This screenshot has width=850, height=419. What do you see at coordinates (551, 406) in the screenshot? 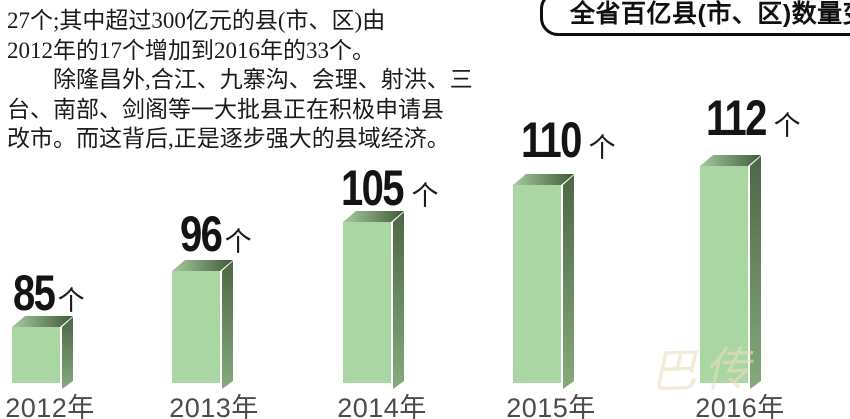
I see `x-axis-year-label: 2015年` at bounding box center [551, 406].